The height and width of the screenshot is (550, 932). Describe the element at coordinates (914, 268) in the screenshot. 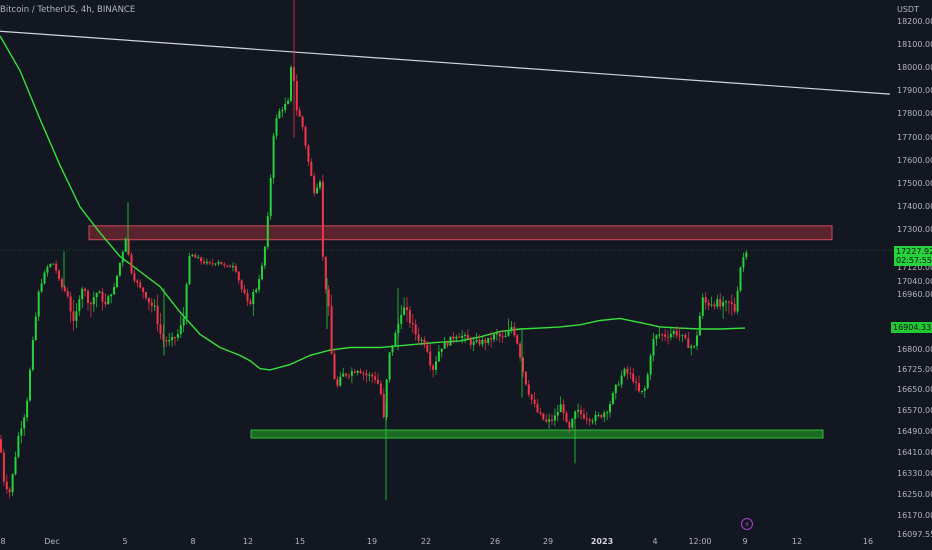

I see `y-tick-label: 17120.00` at that location.